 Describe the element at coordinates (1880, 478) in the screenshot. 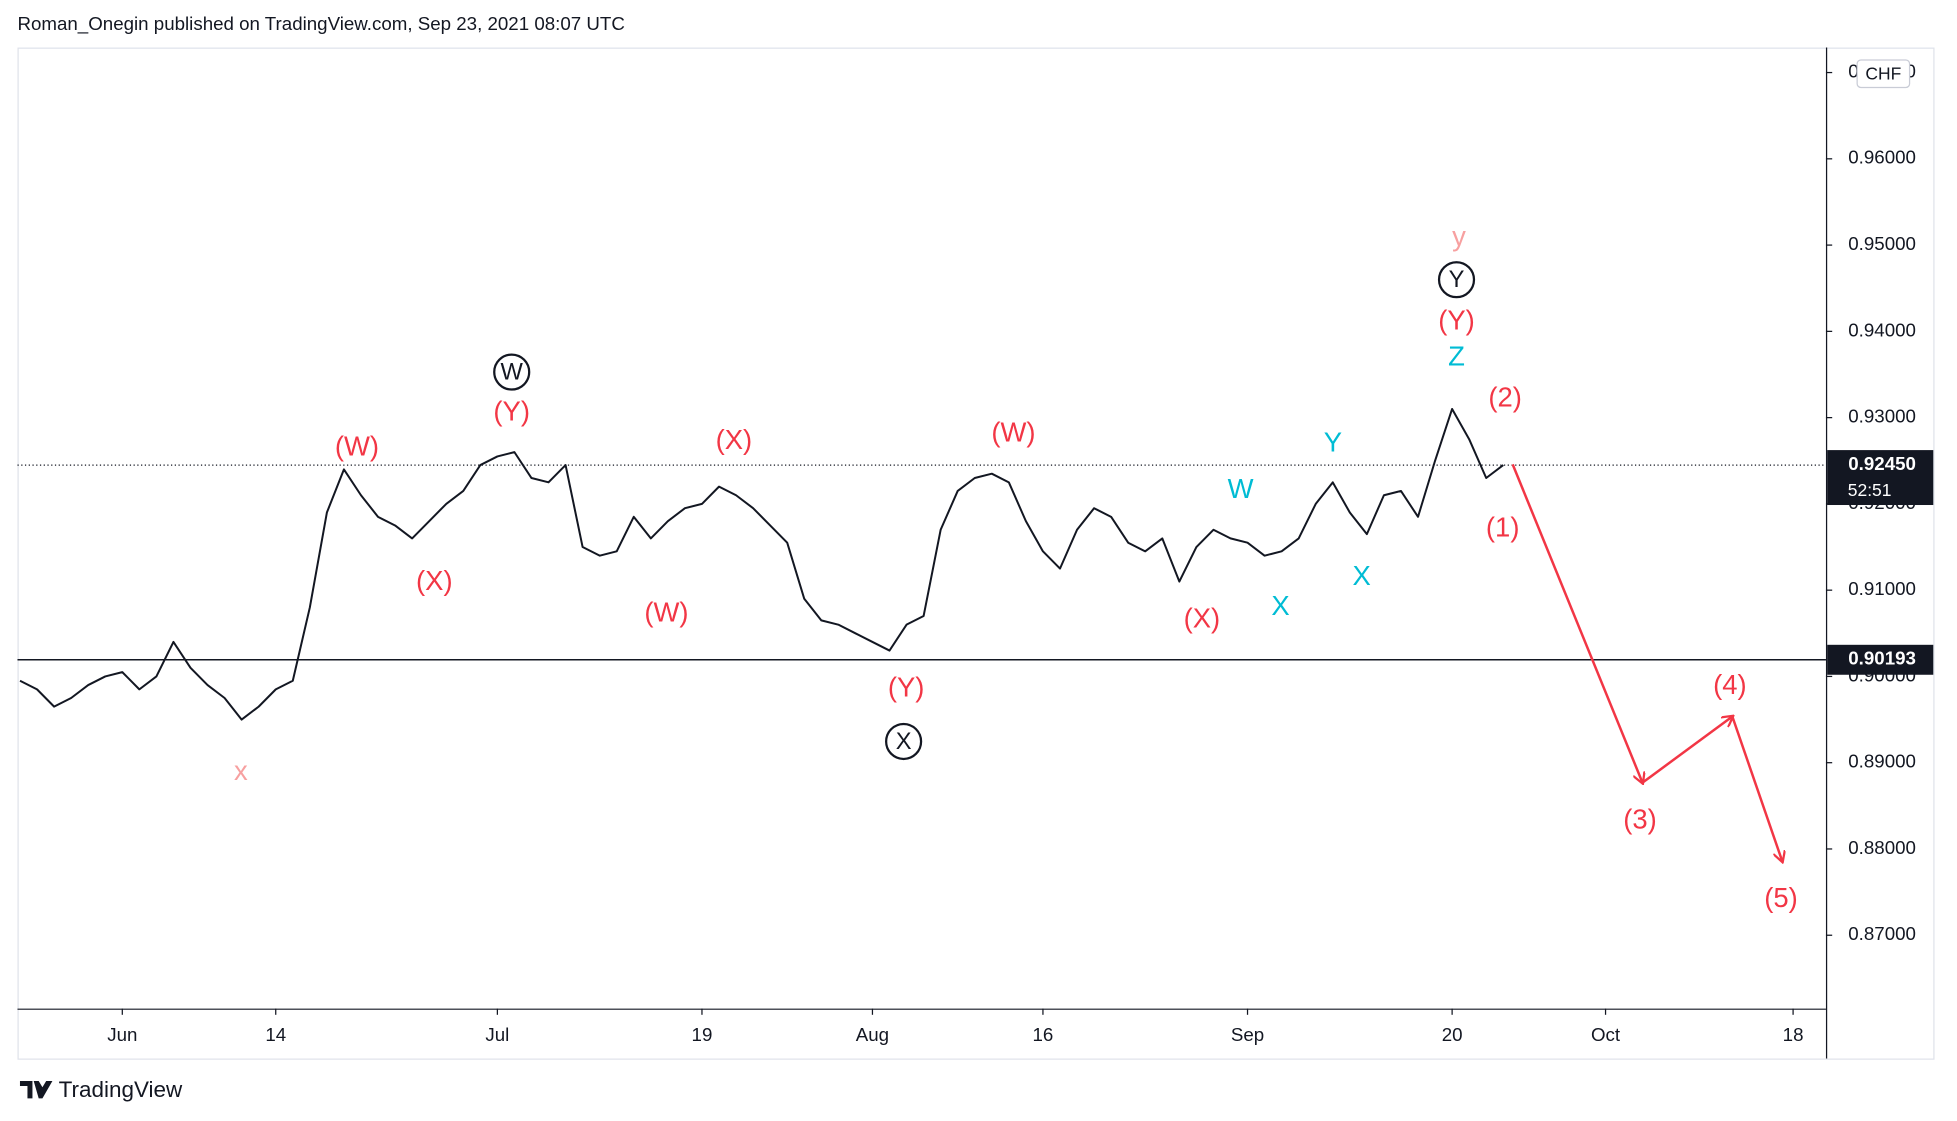

I see `last-price-box` at that location.